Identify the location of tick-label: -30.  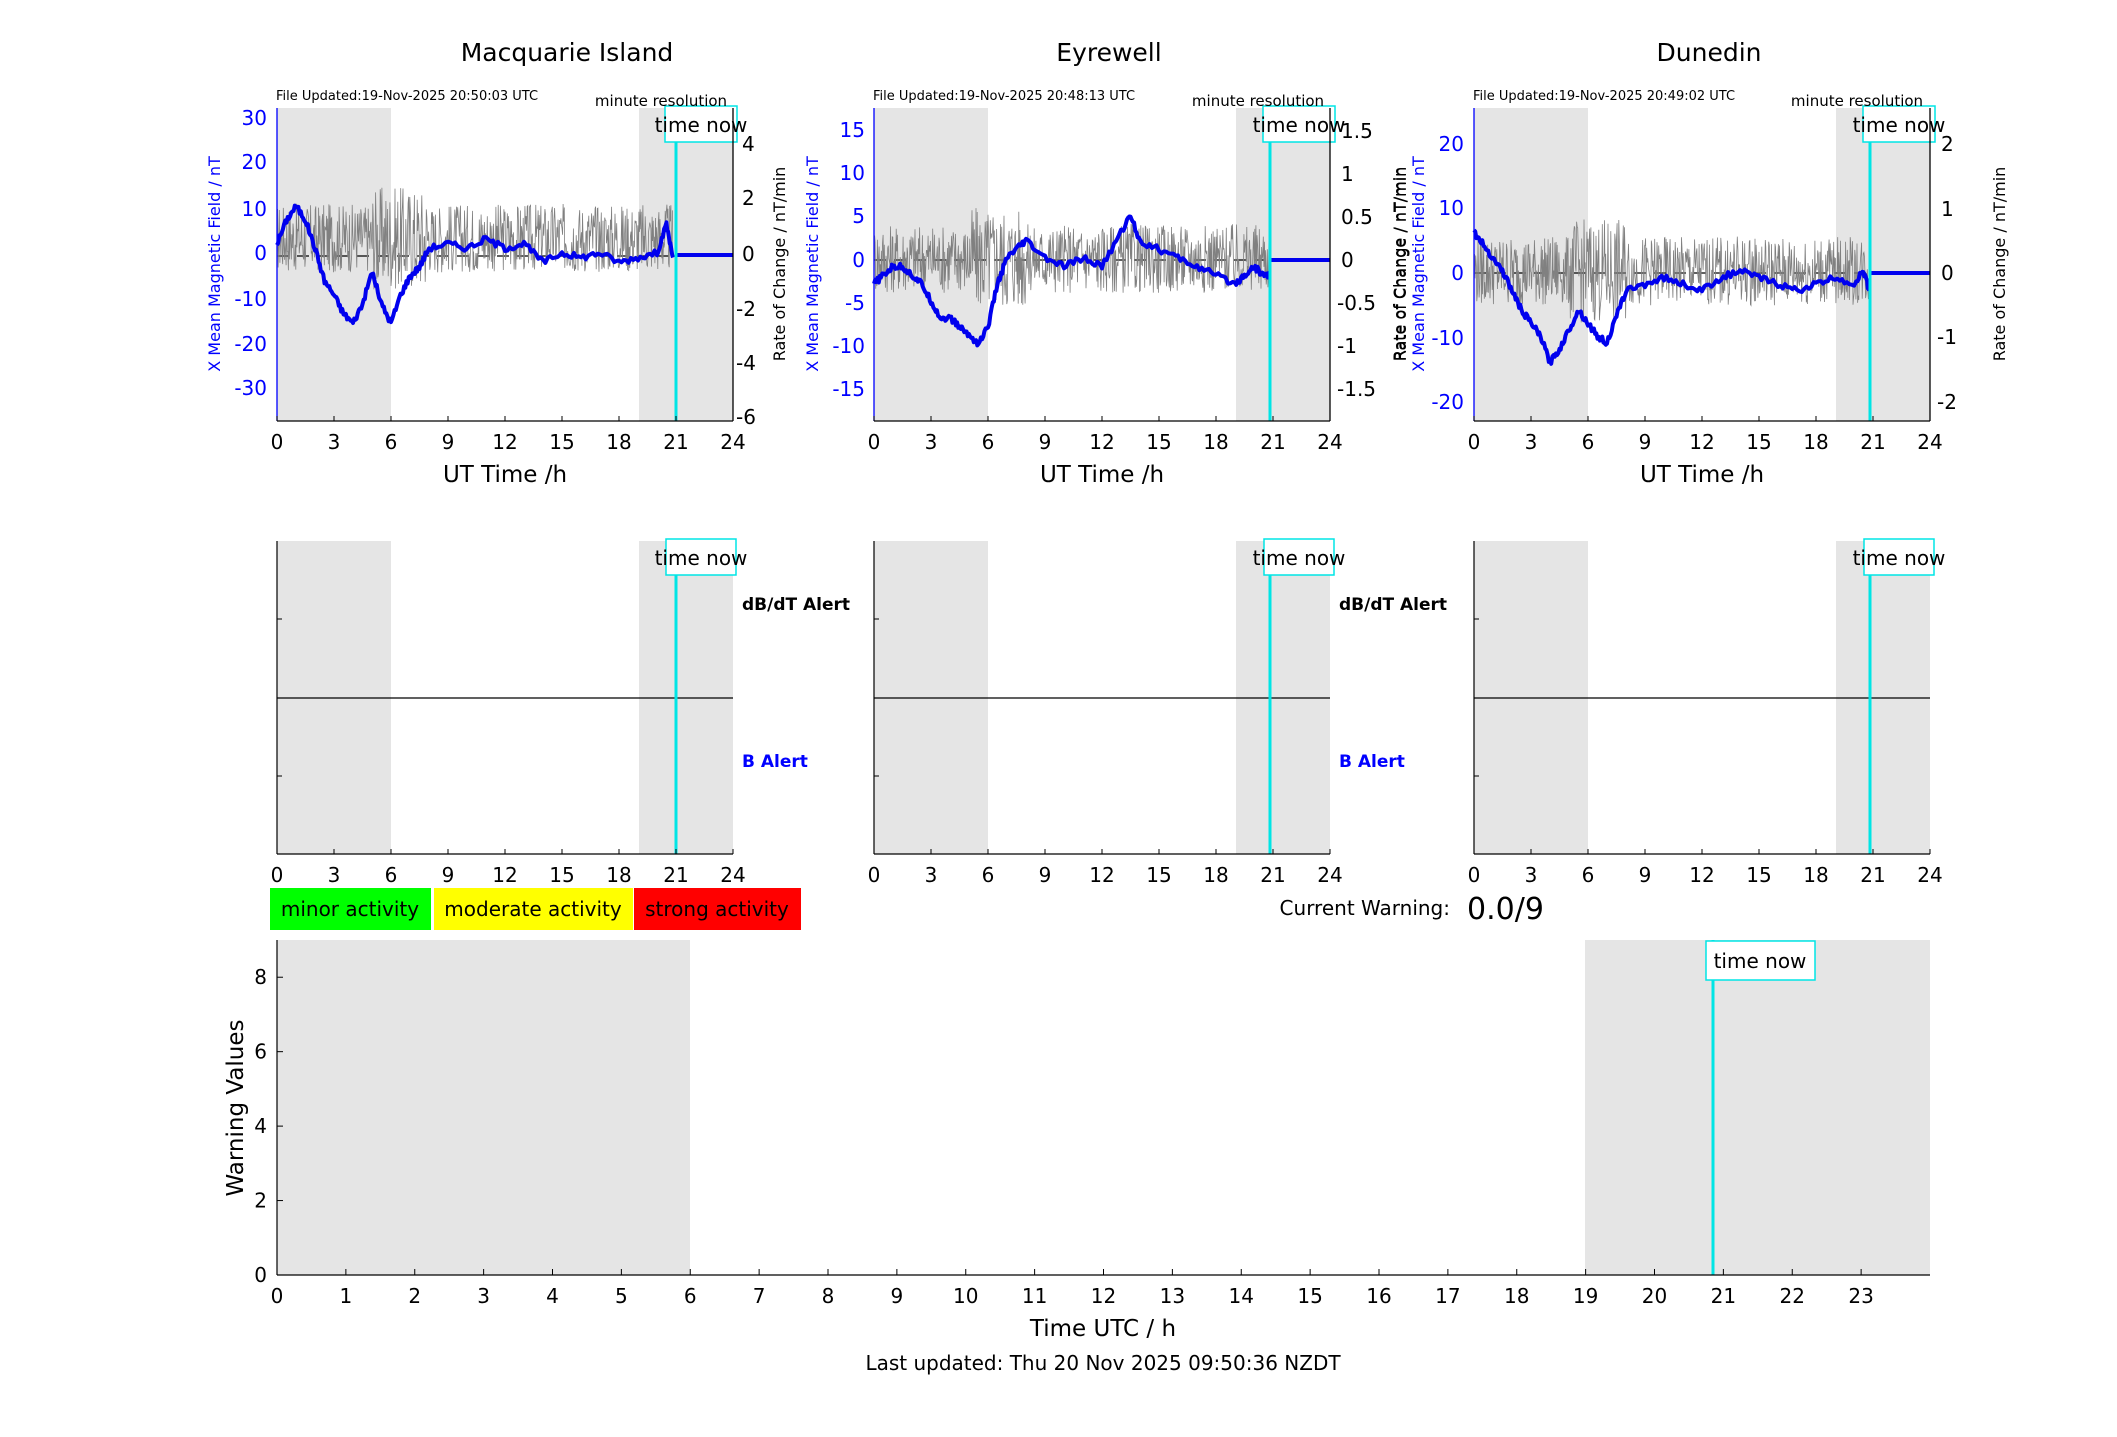
(250, 388).